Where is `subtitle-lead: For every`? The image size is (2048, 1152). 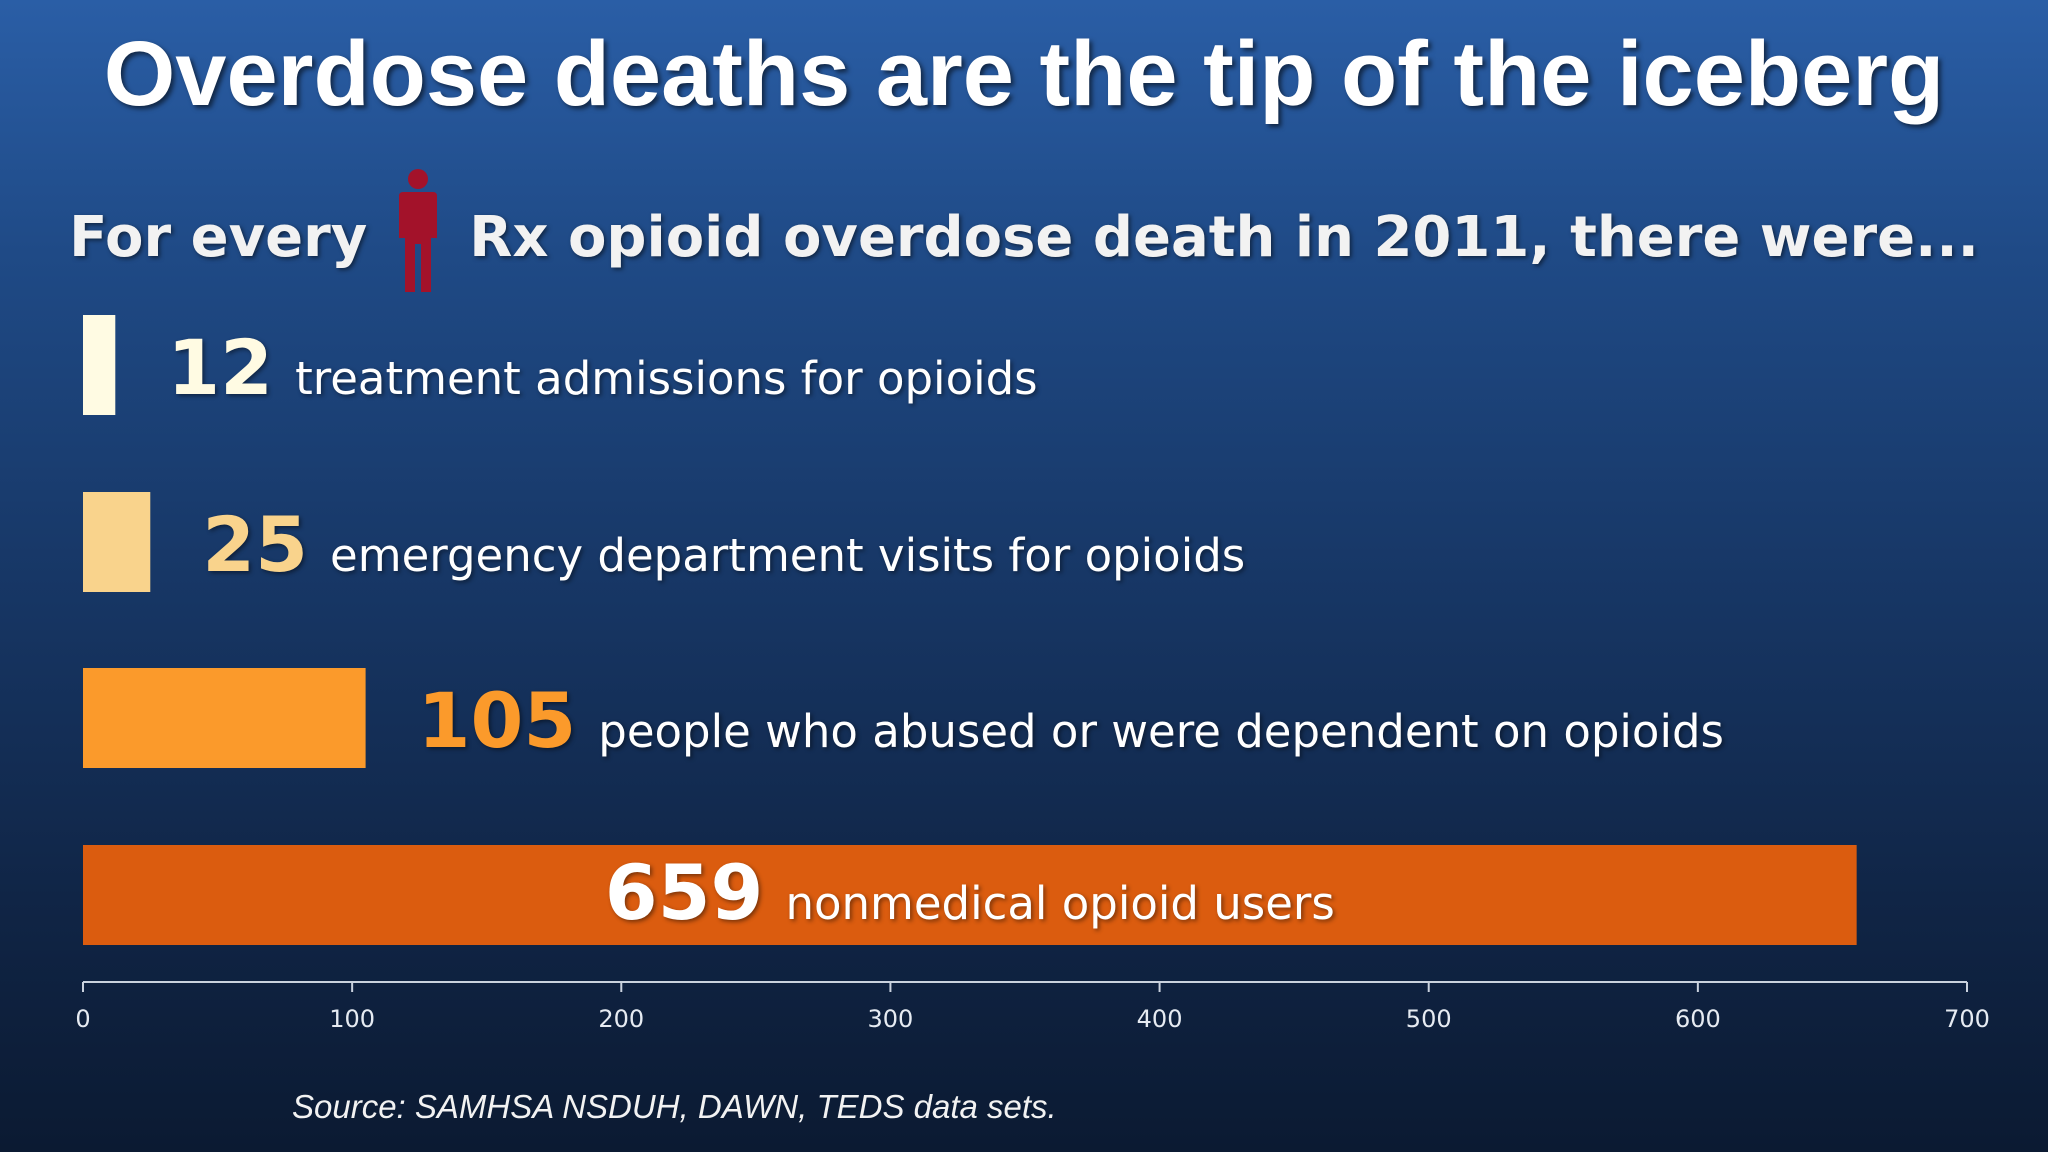 subtitle-lead: For every is located at coordinates (218, 237).